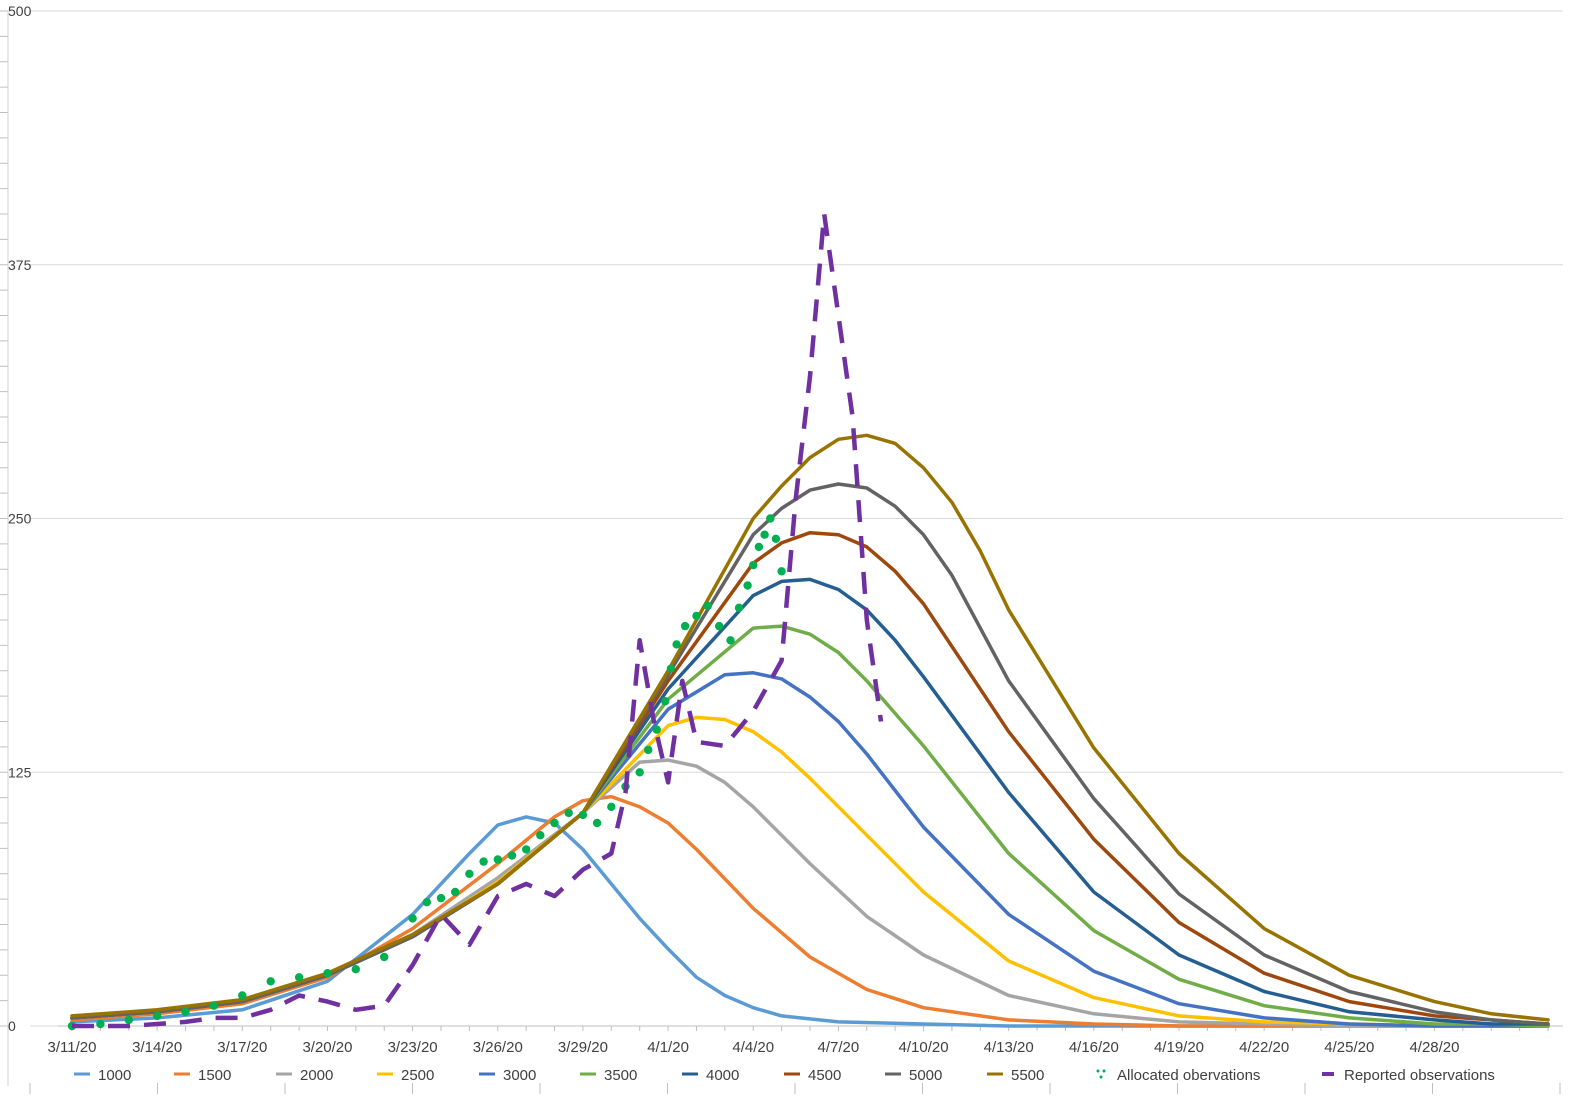 The height and width of the screenshot is (1099, 1574). Describe the element at coordinates (20, 519) in the screenshot. I see `y-tick-label: 250` at that location.